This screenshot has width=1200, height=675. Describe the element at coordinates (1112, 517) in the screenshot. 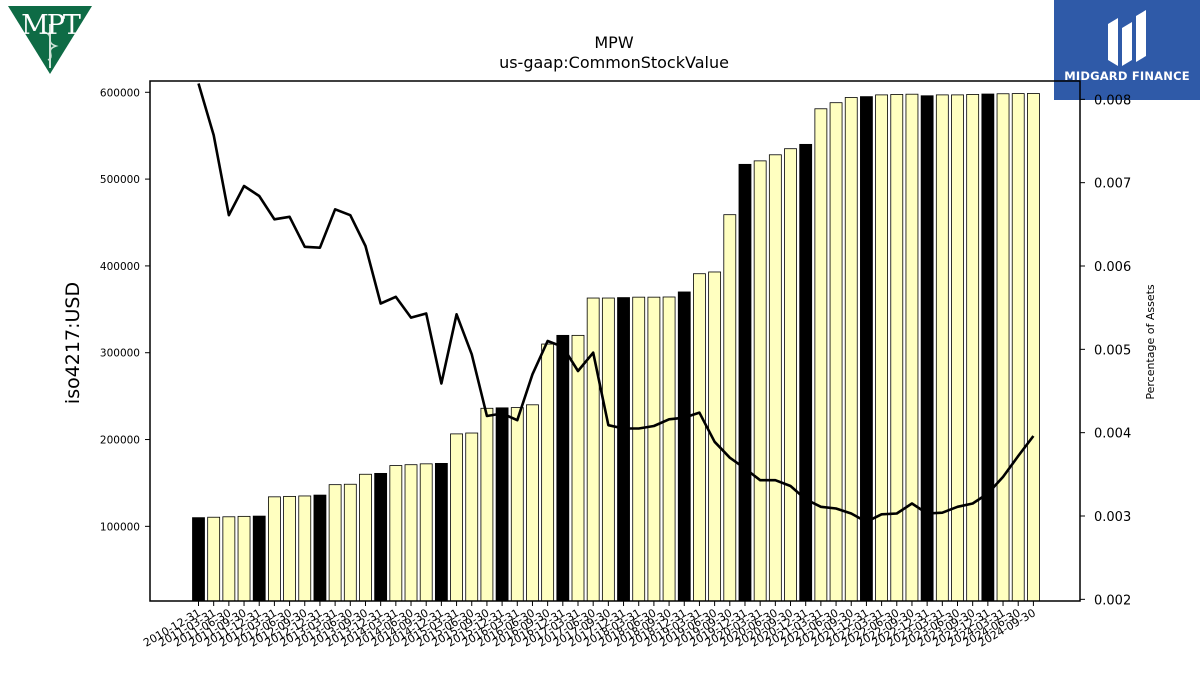

I see `y2-tick-label: 0.003` at that location.